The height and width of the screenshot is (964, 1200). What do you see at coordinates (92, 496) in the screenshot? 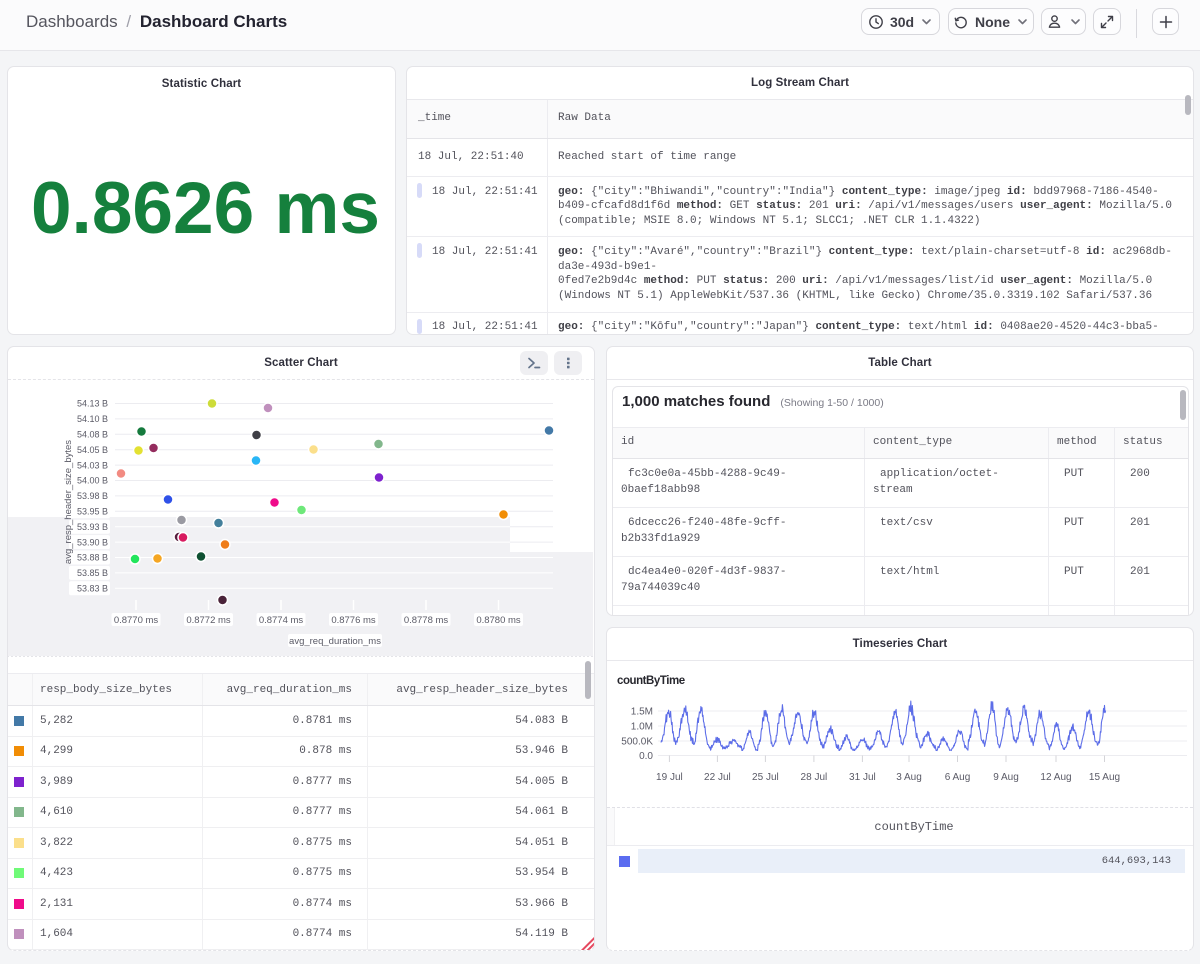
I see `svg-text: 53.98 B` at bounding box center [92, 496].